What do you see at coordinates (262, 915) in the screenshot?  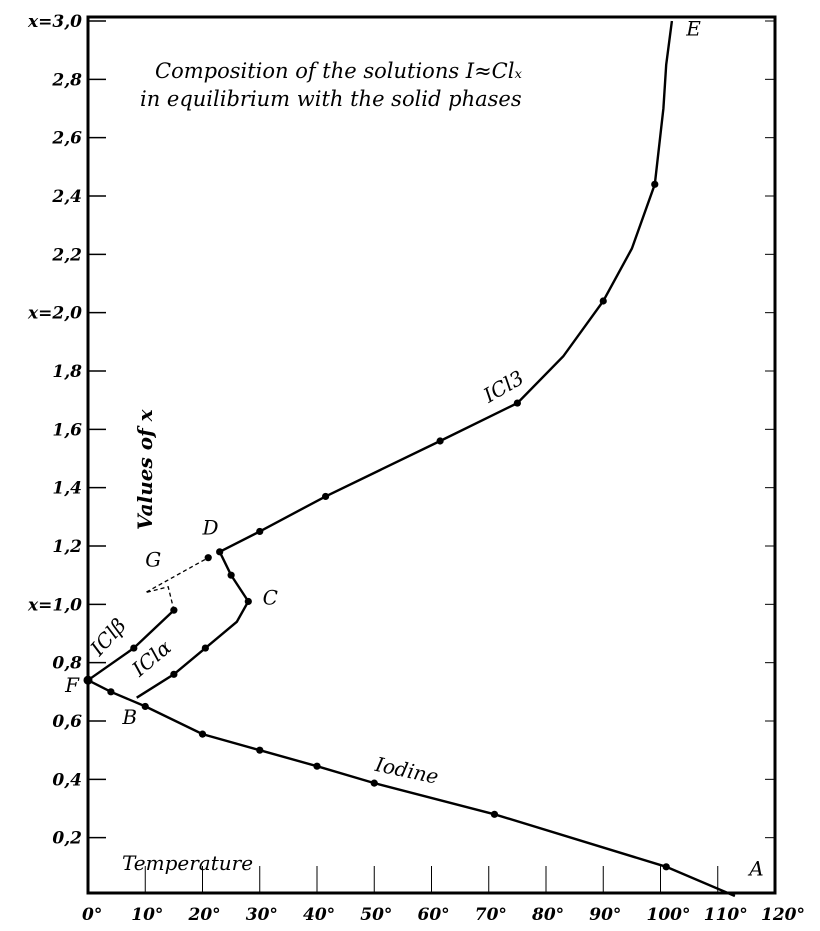 I see `x-tick-label: 30°` at bounding box center [262, 915].